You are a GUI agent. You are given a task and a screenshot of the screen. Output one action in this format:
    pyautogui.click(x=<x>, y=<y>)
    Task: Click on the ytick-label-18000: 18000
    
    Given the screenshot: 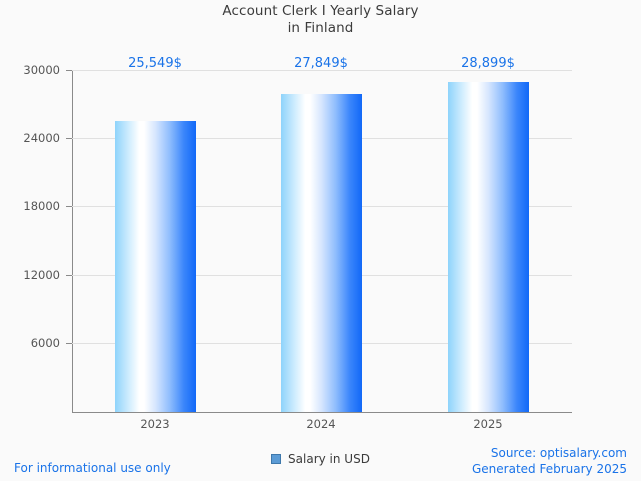 What is the action you would take?
    pyautogui.click(x=41, y=206)
    